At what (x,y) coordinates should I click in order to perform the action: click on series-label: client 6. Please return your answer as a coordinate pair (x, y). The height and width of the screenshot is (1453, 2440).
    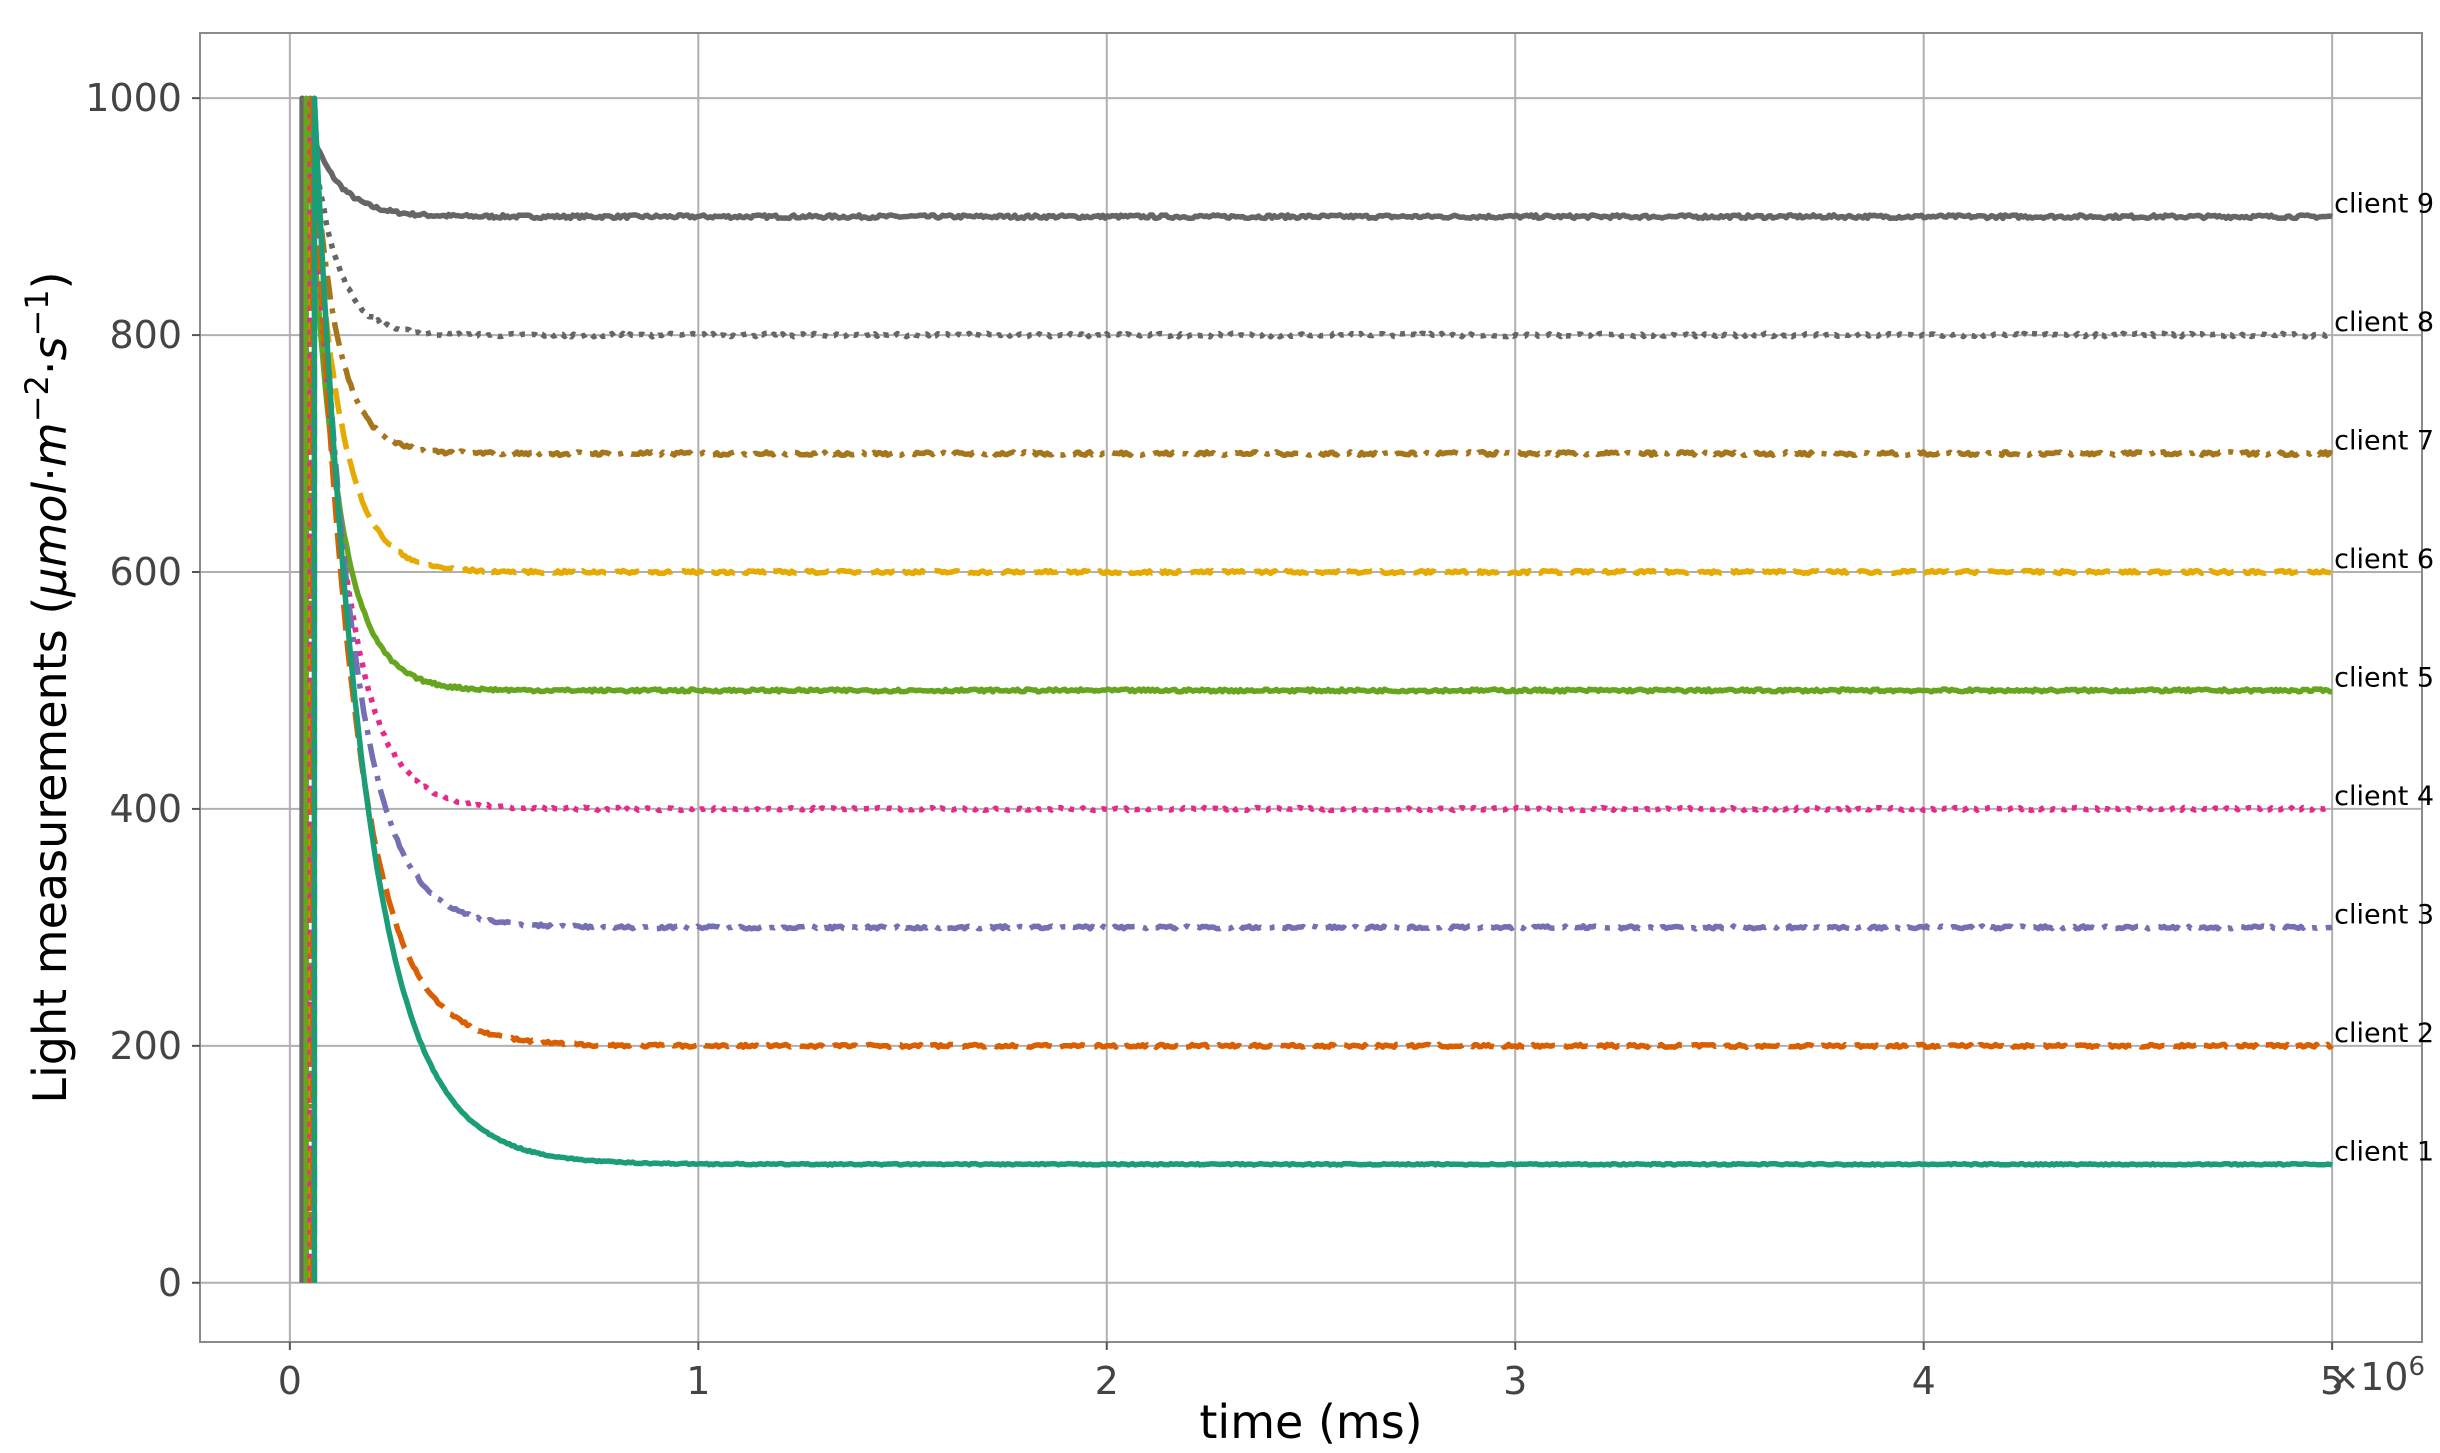
    Looking at the image, I should click on (2384, 559).